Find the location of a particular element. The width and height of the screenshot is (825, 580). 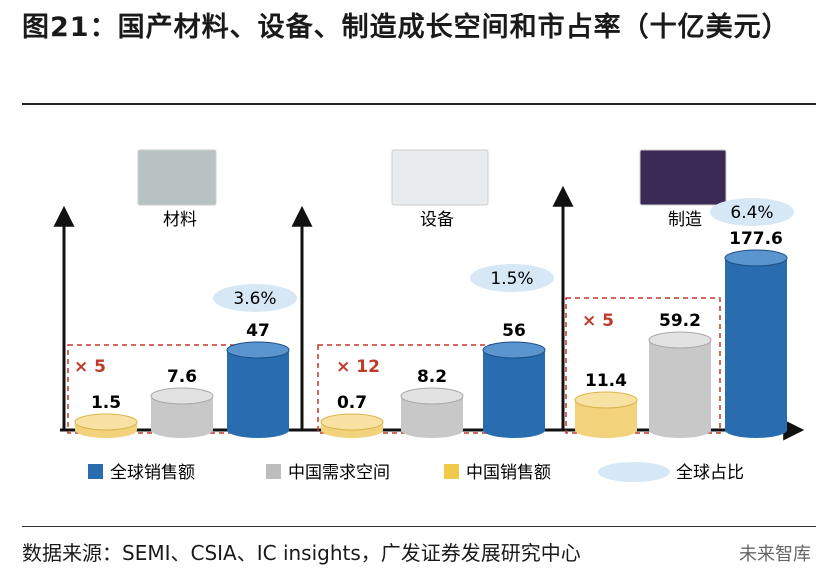

multiplier-label: × 12 is located at coordinates (358, 367).